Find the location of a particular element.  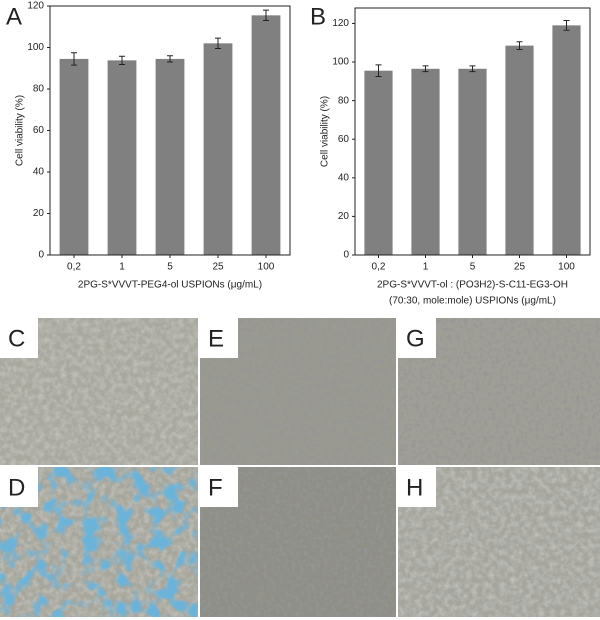

panel-label: B is located at coordinates (318, 16).